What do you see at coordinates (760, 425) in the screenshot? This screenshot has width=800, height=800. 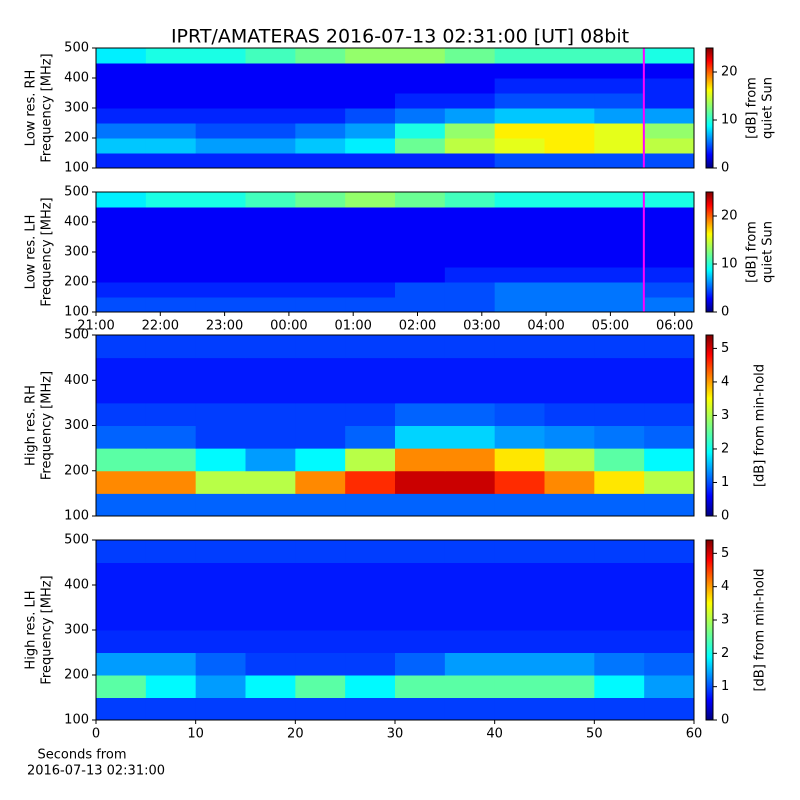 I see `colorbar-label: [dB] from min-hold` at bounding box center [760, 425].